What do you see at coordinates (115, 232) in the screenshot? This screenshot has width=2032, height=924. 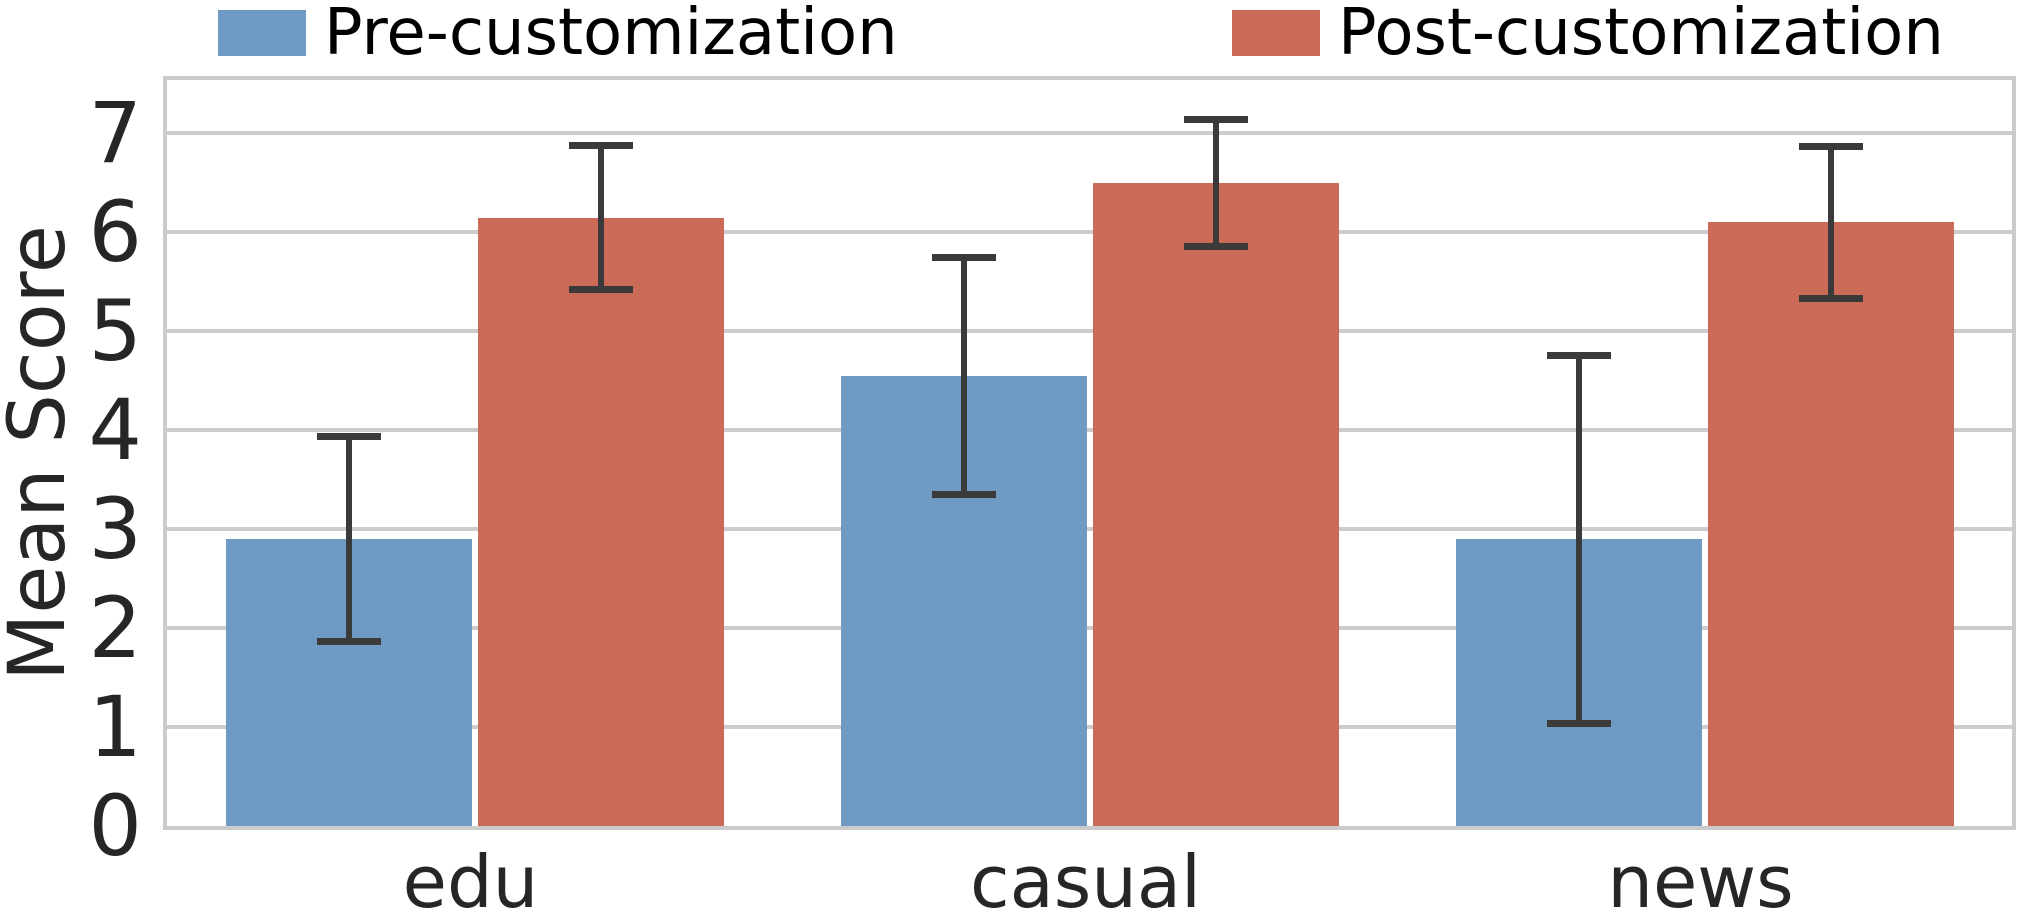 I see `y-tick-6: 6` at bounding box center [115, 232].